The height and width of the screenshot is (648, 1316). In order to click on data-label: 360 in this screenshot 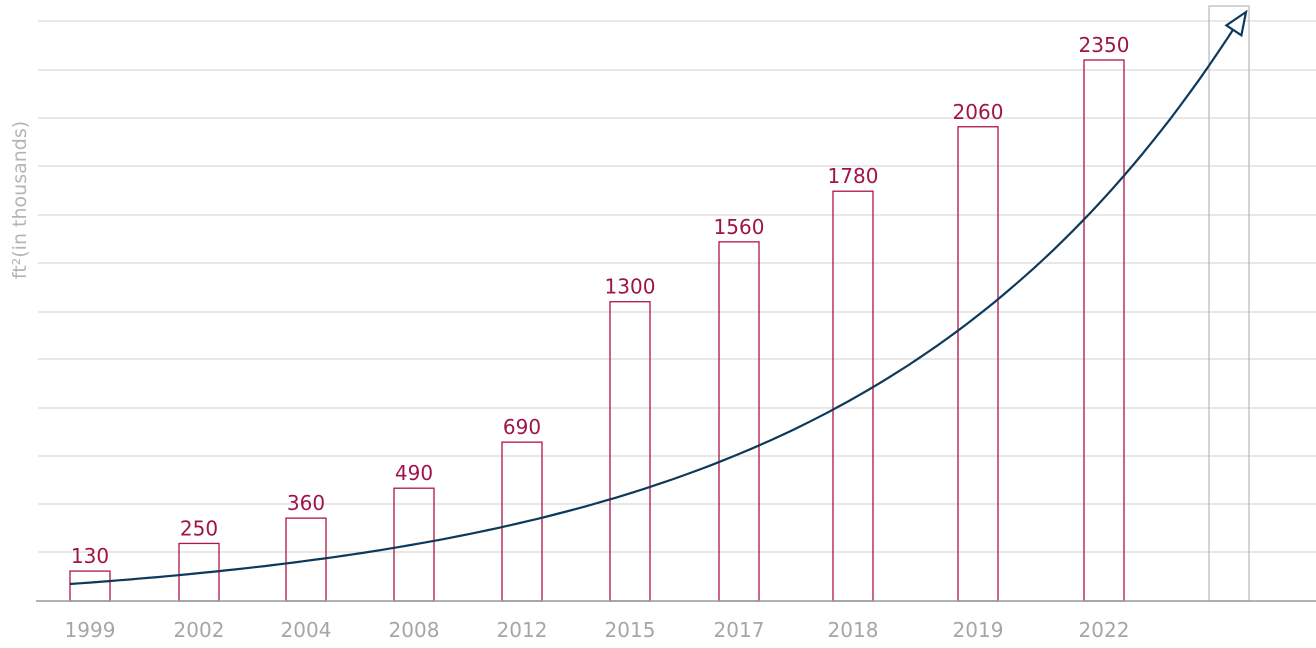, I will do `click(306, 503)`.